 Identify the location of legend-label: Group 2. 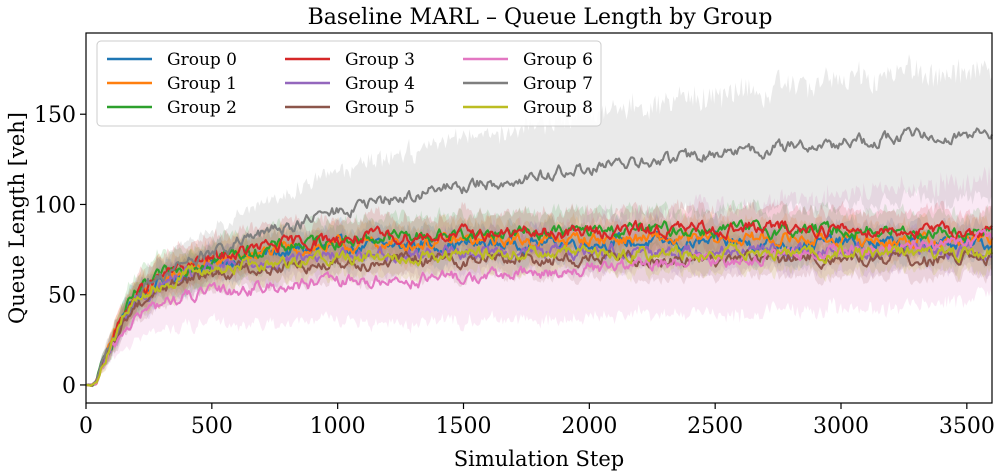
(202, 108).